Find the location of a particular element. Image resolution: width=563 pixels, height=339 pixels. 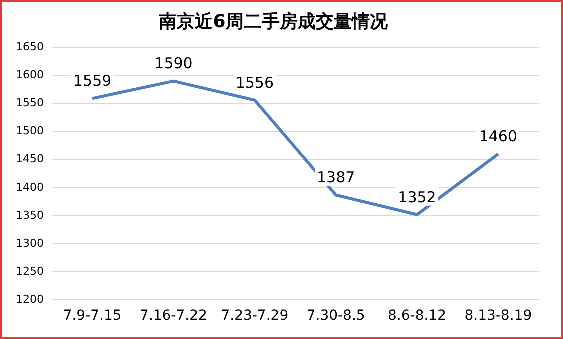

data-label: 1559 is located at coordinates (92, 81).